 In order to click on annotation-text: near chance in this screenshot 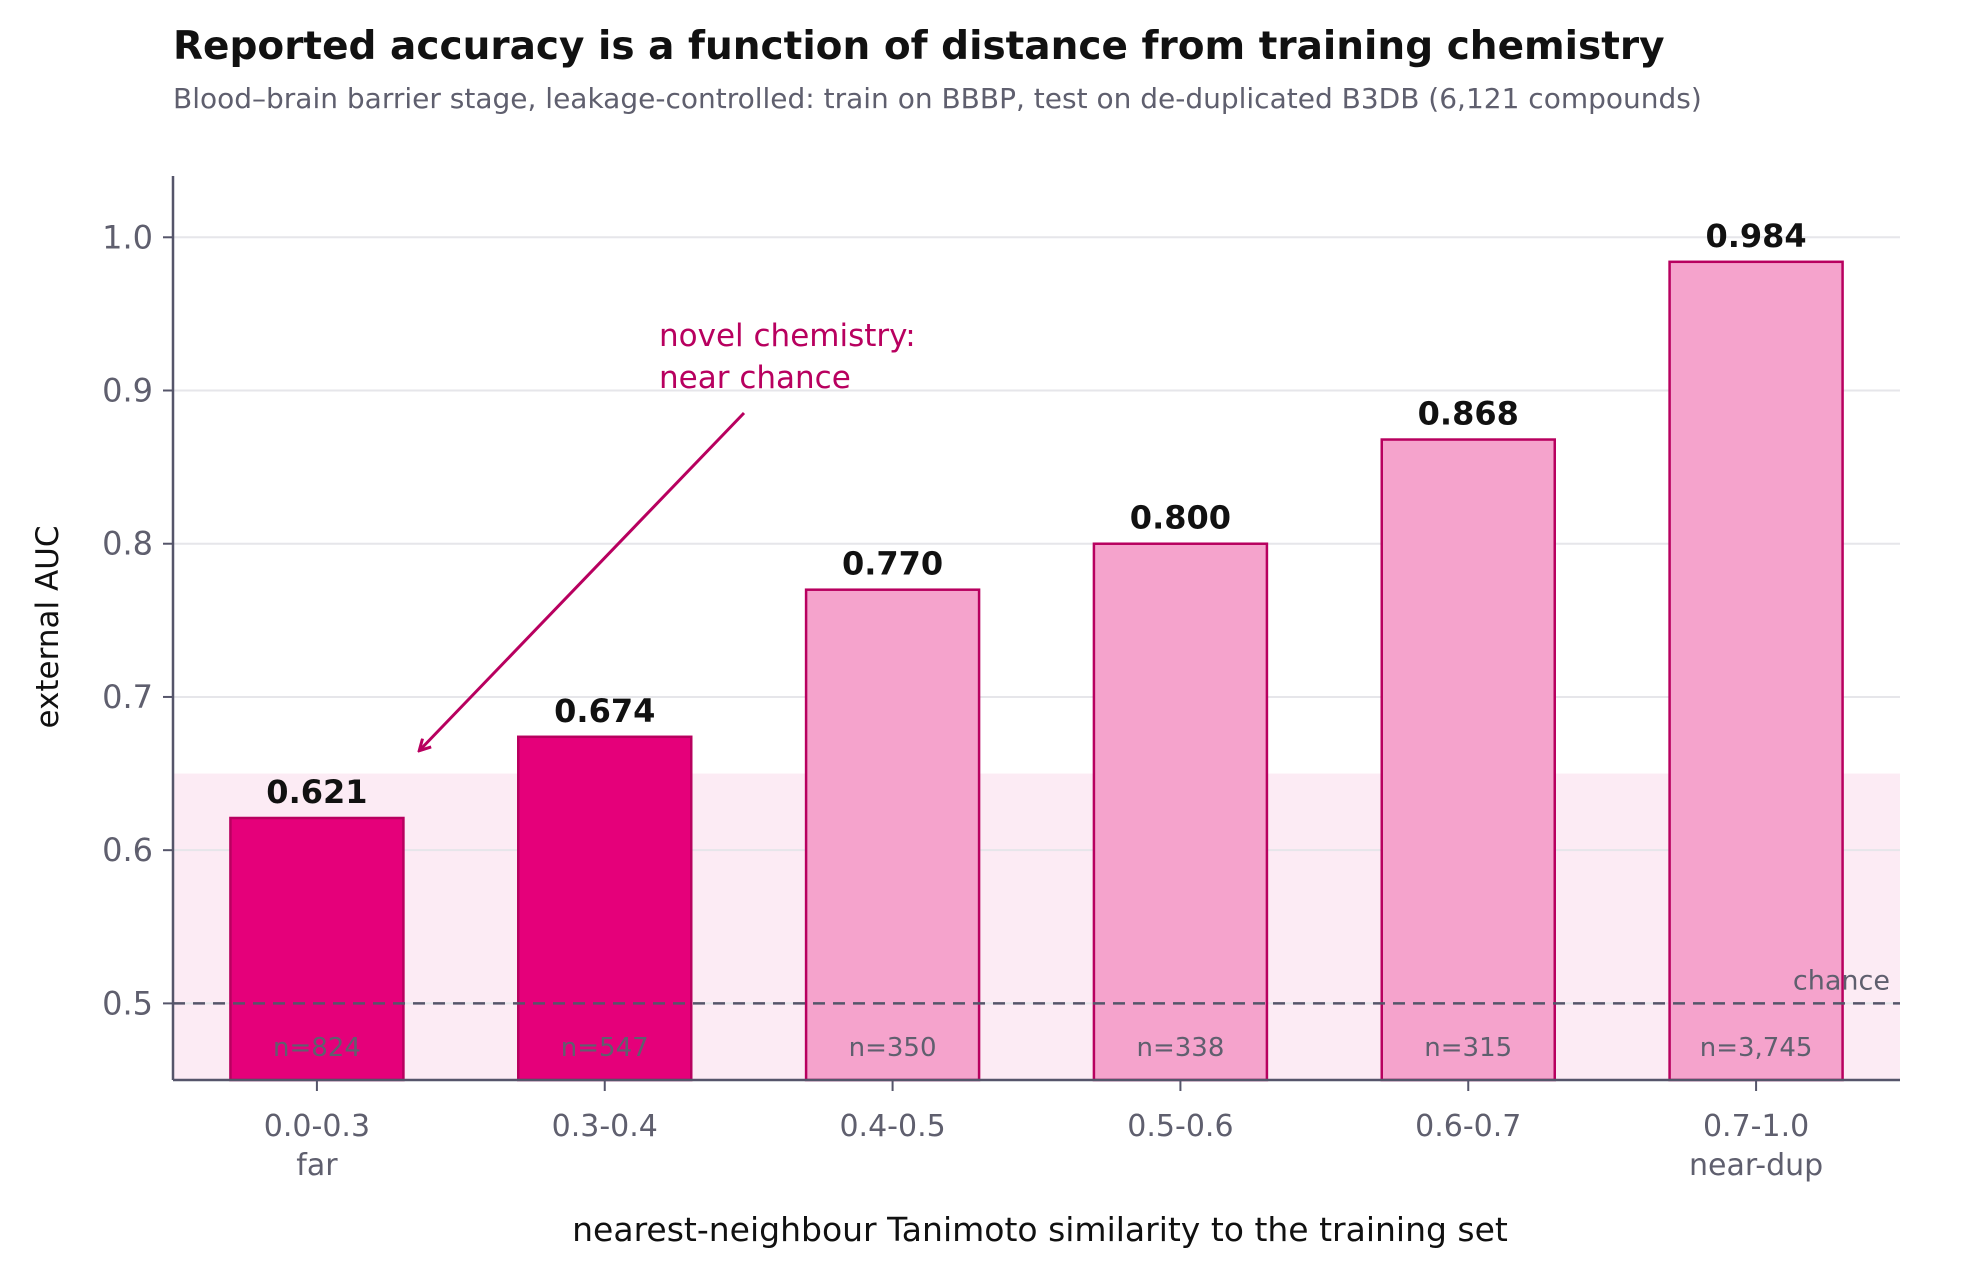, I will do `click(755, 378)`.